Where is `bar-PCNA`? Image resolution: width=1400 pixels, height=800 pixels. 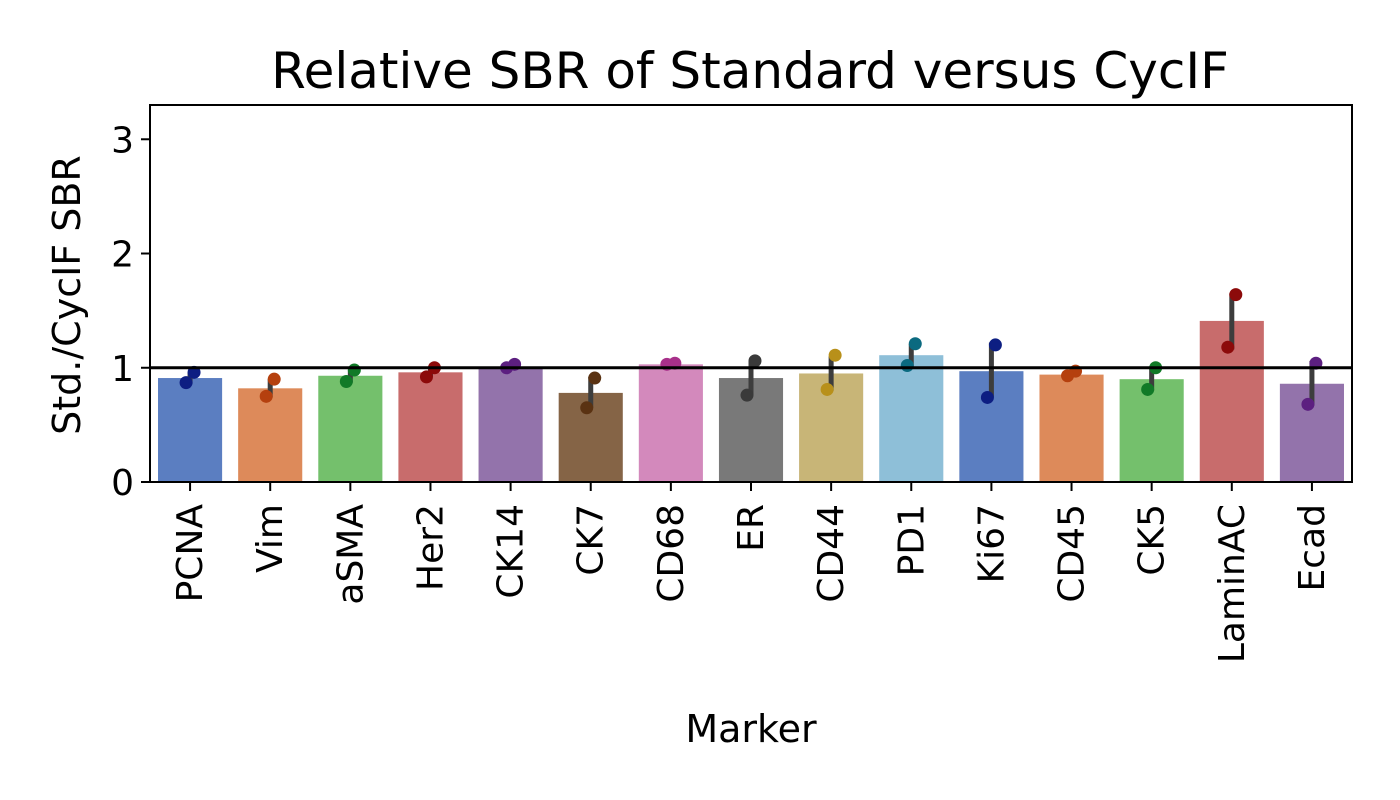
bar-PCNA is located at coordinates (190, 430).